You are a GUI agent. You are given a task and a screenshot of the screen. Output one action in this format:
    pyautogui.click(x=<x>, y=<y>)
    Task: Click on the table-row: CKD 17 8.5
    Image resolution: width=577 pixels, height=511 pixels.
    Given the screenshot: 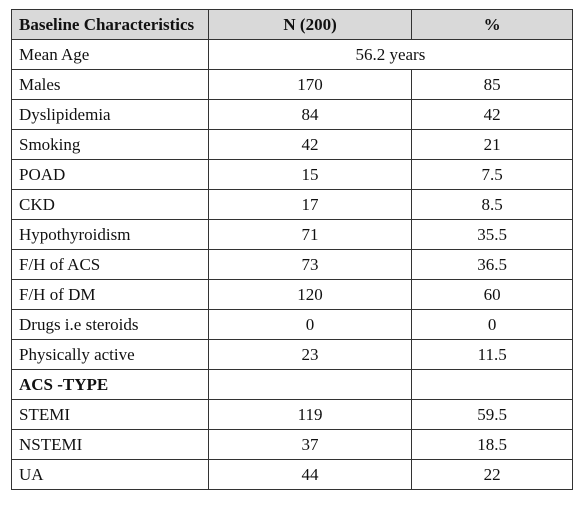 What is the action you would take?
    pyautogui.click(x=292, y=204)
    